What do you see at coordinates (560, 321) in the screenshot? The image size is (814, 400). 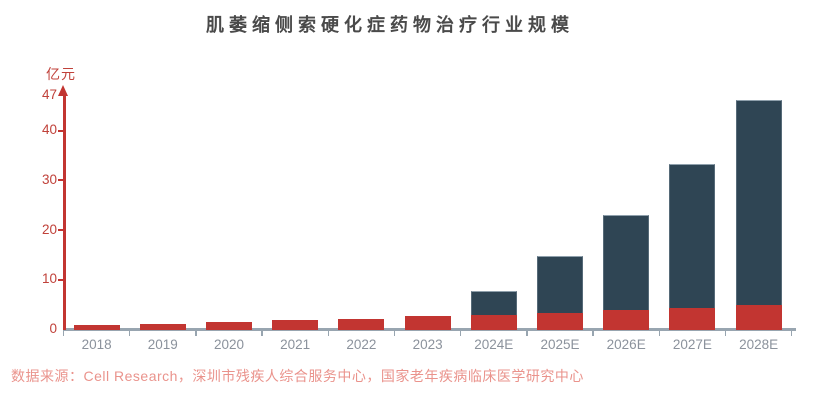 I see `bar-segment-red-2025E` at bounding box center [560, 321].